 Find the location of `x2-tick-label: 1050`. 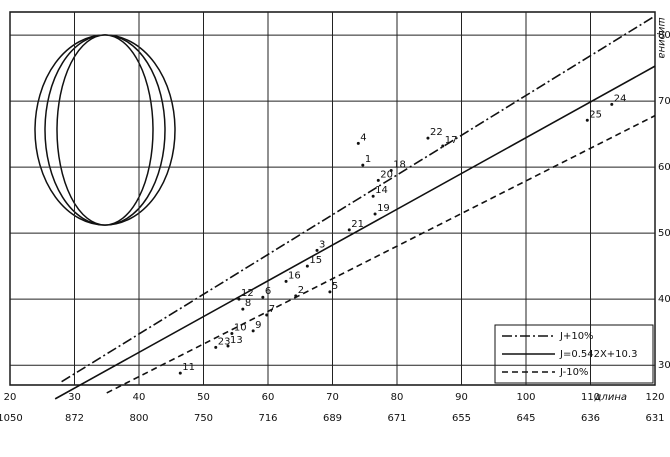

x2-tick-label: 1050 is located at coordinates (11, 418).